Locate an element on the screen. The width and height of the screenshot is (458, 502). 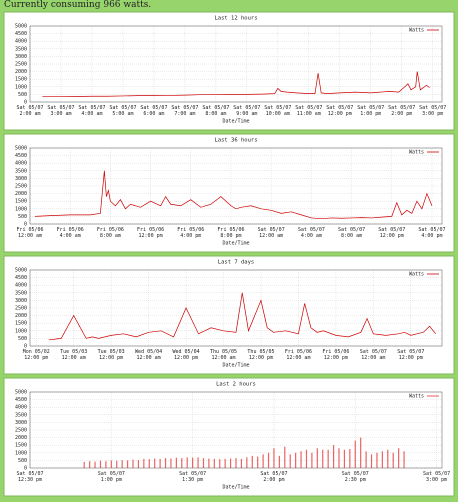
chart-title: Last 12 hours is located at coordinates (235, 19).